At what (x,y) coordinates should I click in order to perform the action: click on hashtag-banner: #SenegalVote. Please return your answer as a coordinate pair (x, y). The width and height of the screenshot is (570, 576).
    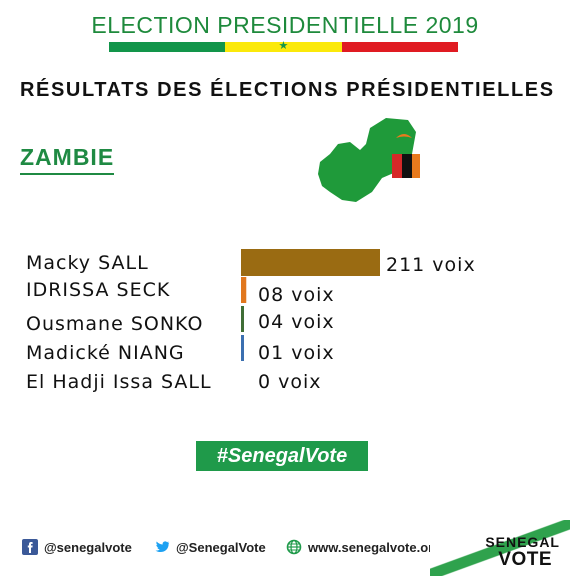
    Looking at the image, I should click on (282, 456).